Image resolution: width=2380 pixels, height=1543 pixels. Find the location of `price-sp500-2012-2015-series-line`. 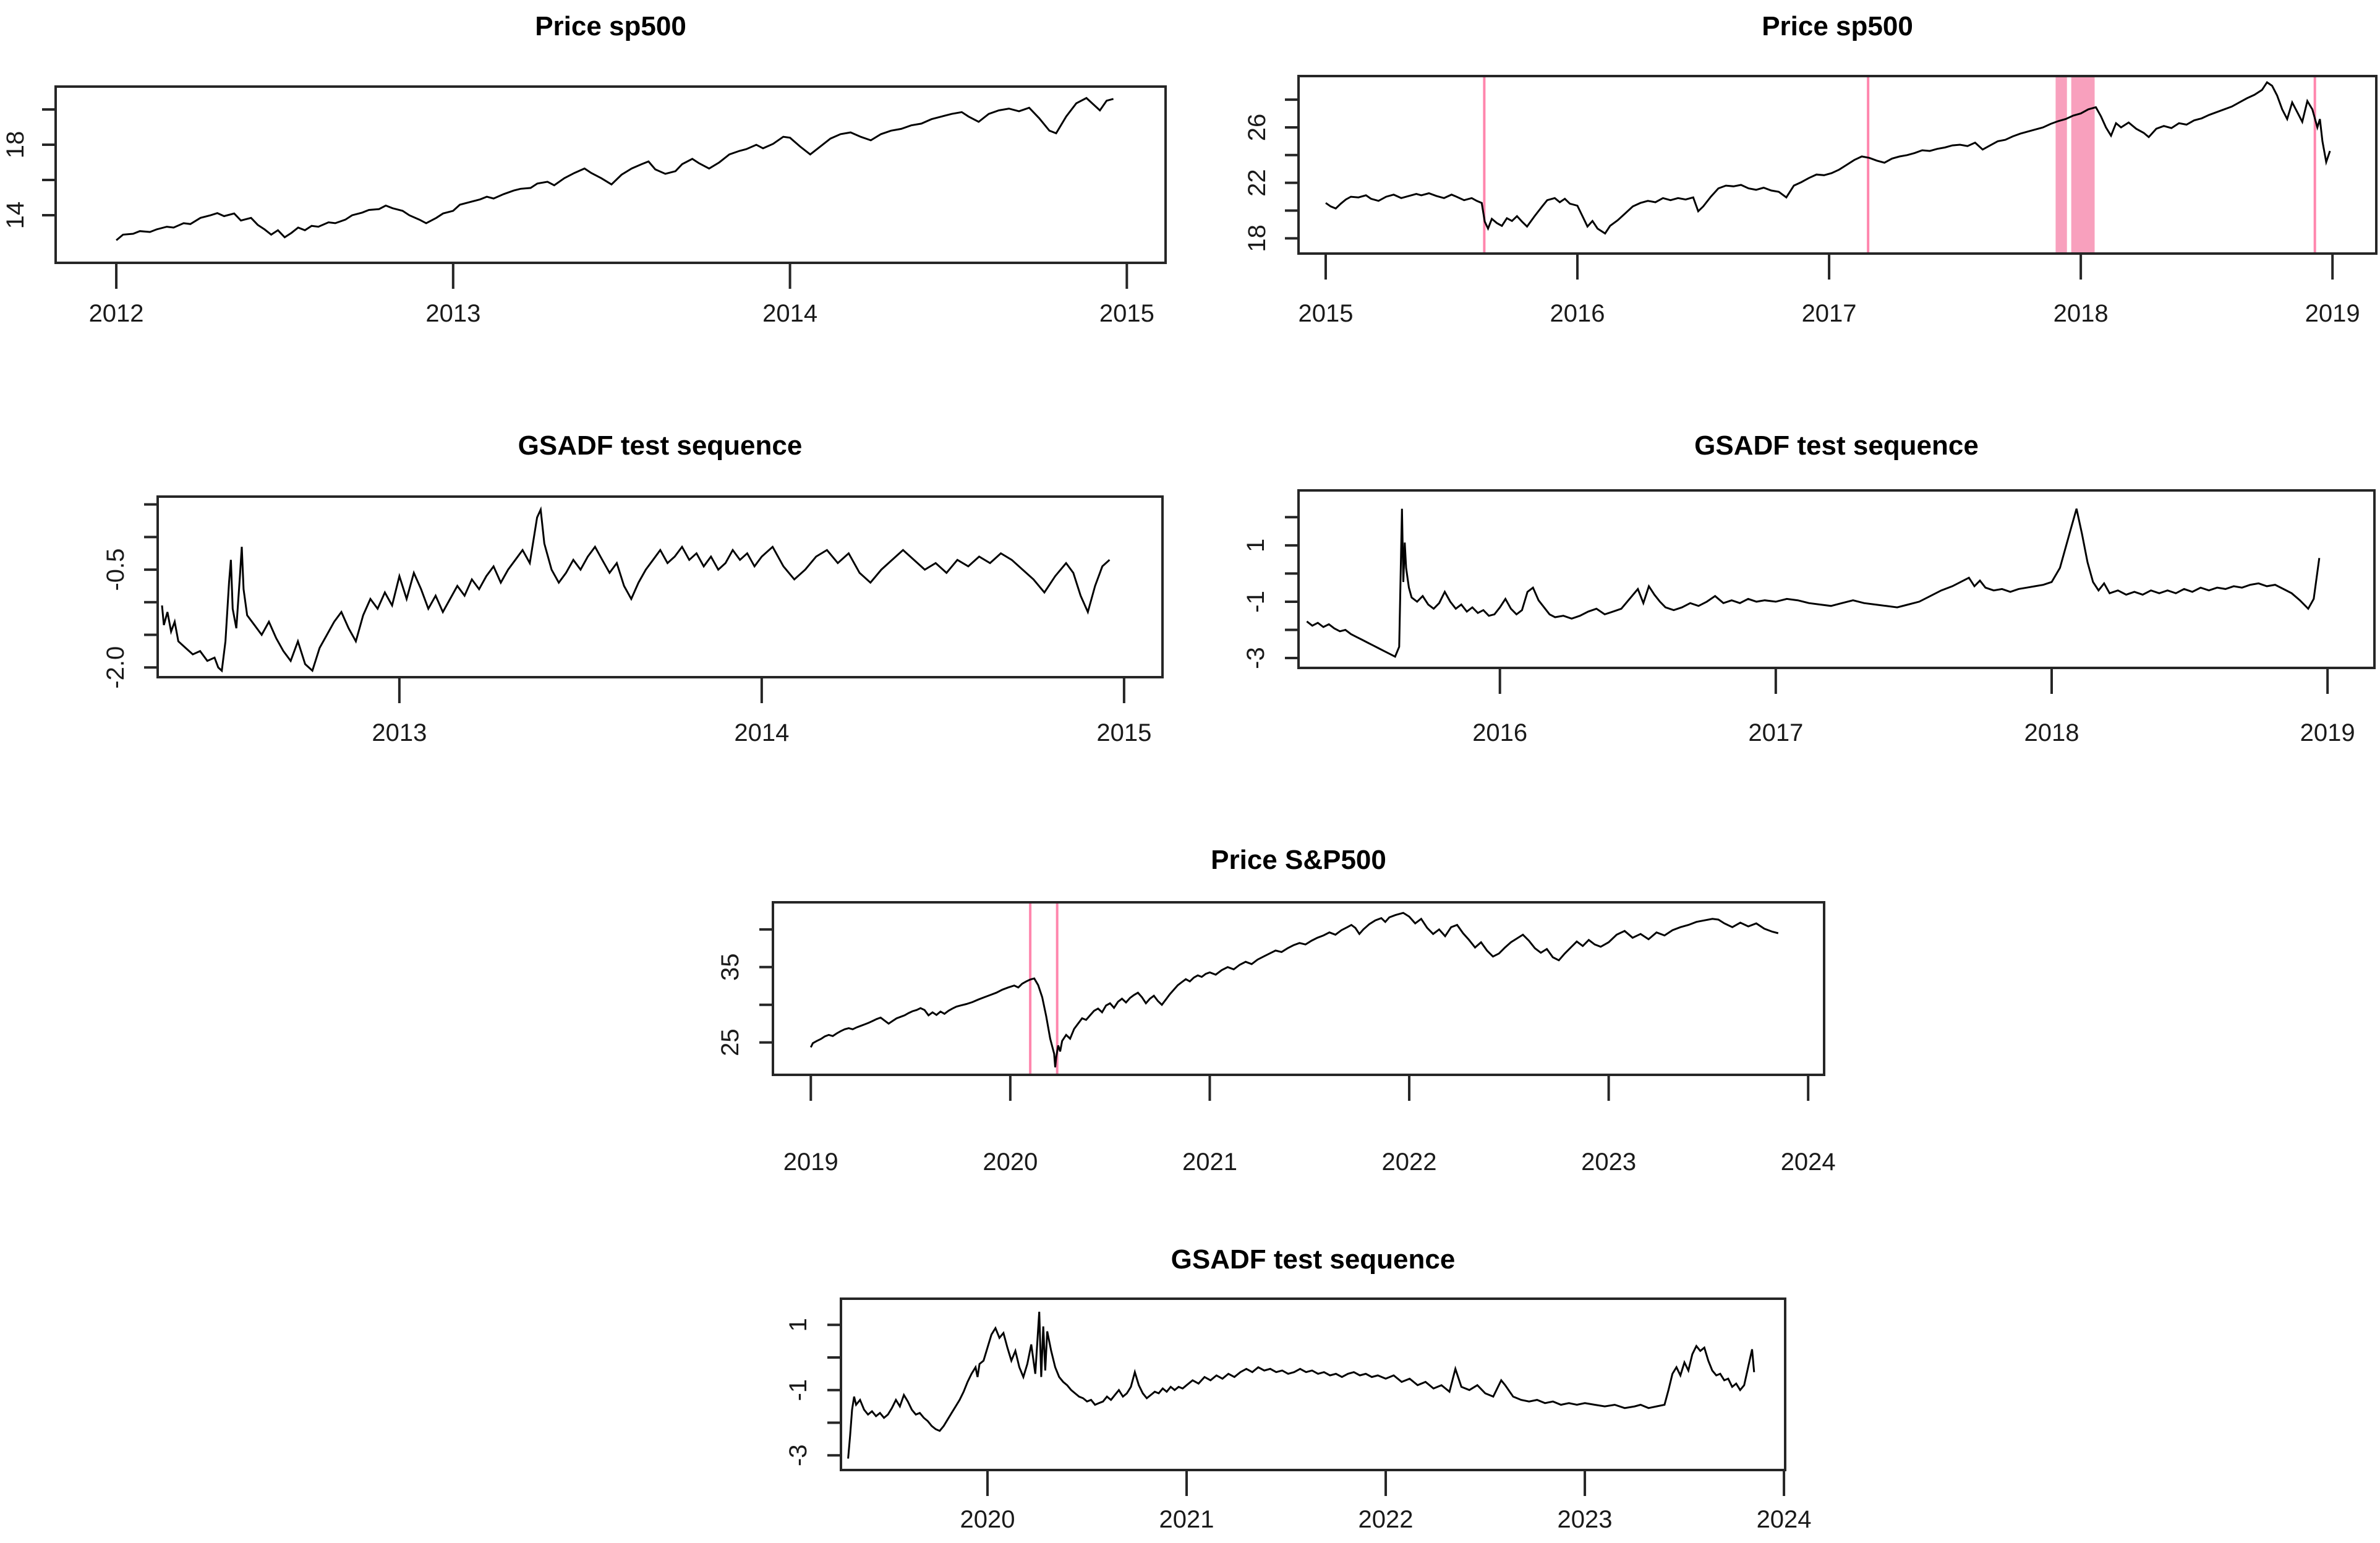

price-sp500-2012-2015-series-line is located at coordinates (615, 168).